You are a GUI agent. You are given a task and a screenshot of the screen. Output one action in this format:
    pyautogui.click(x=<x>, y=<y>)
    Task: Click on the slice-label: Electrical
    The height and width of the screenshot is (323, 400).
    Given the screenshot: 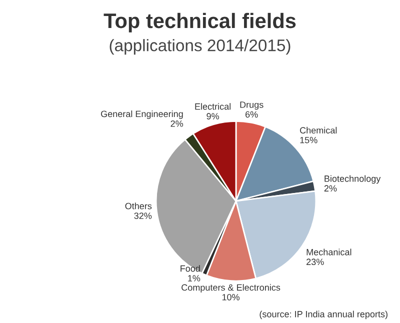 What is the action you would take?
    pyautogui.click(x=213, y=106)
    